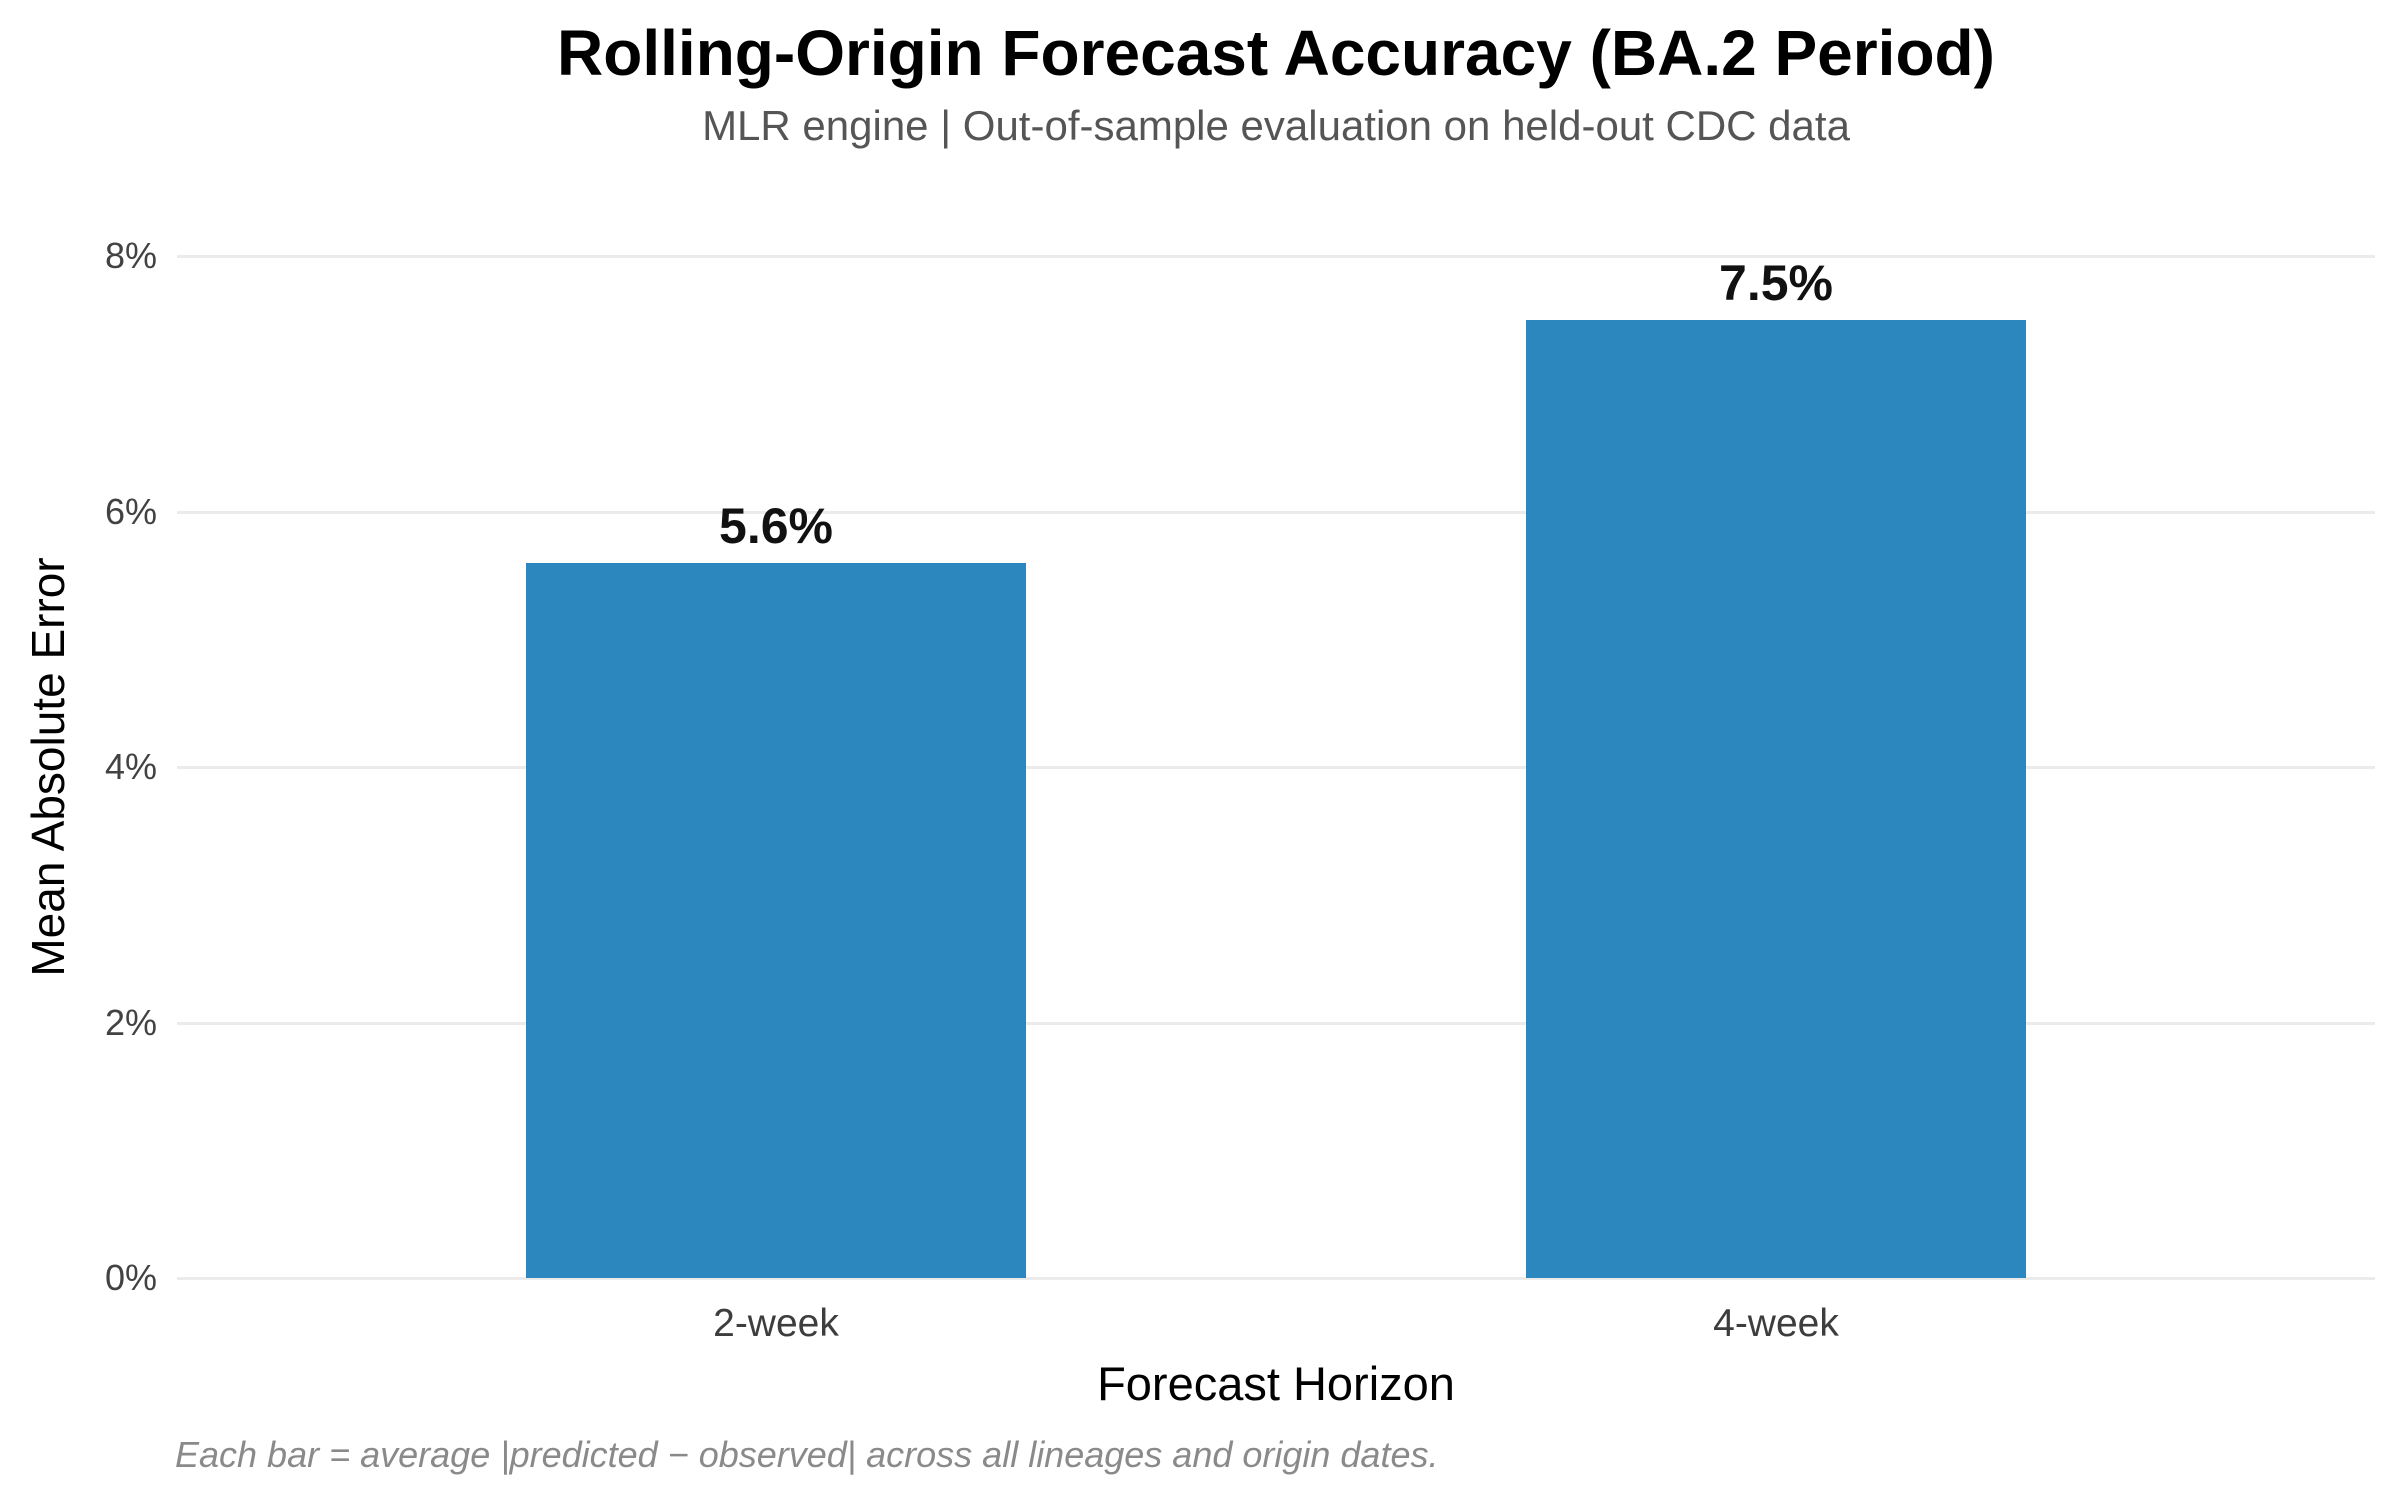 The image size is (2400, 1500). Describe the element at coordinates (130, 255) in the screenshot. I see `y-tick-label: 8%` at that location.